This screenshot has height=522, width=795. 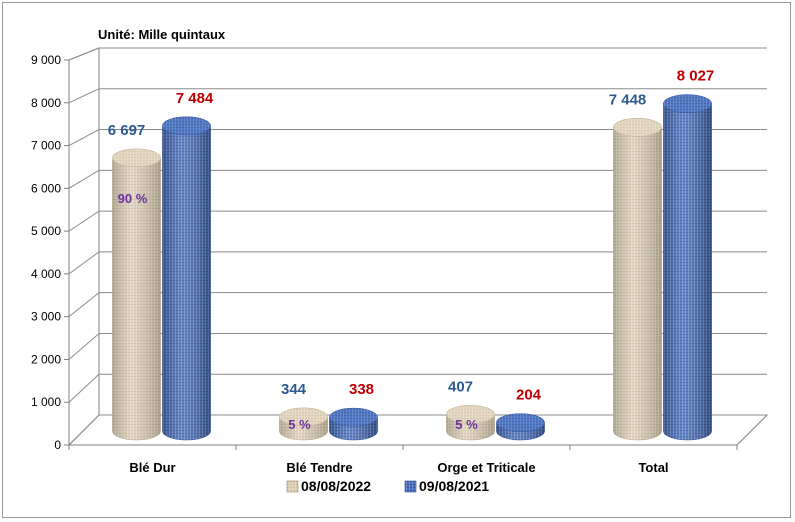 I want to click on y-tick-label: 5 000, so click(x=46, y=231).